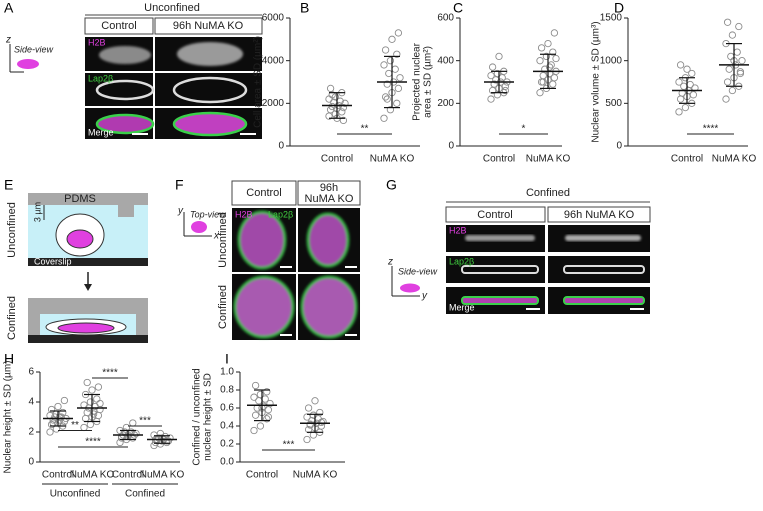 The image size is (763, 511). I want to click on axis-label: y, so click(180, 211).